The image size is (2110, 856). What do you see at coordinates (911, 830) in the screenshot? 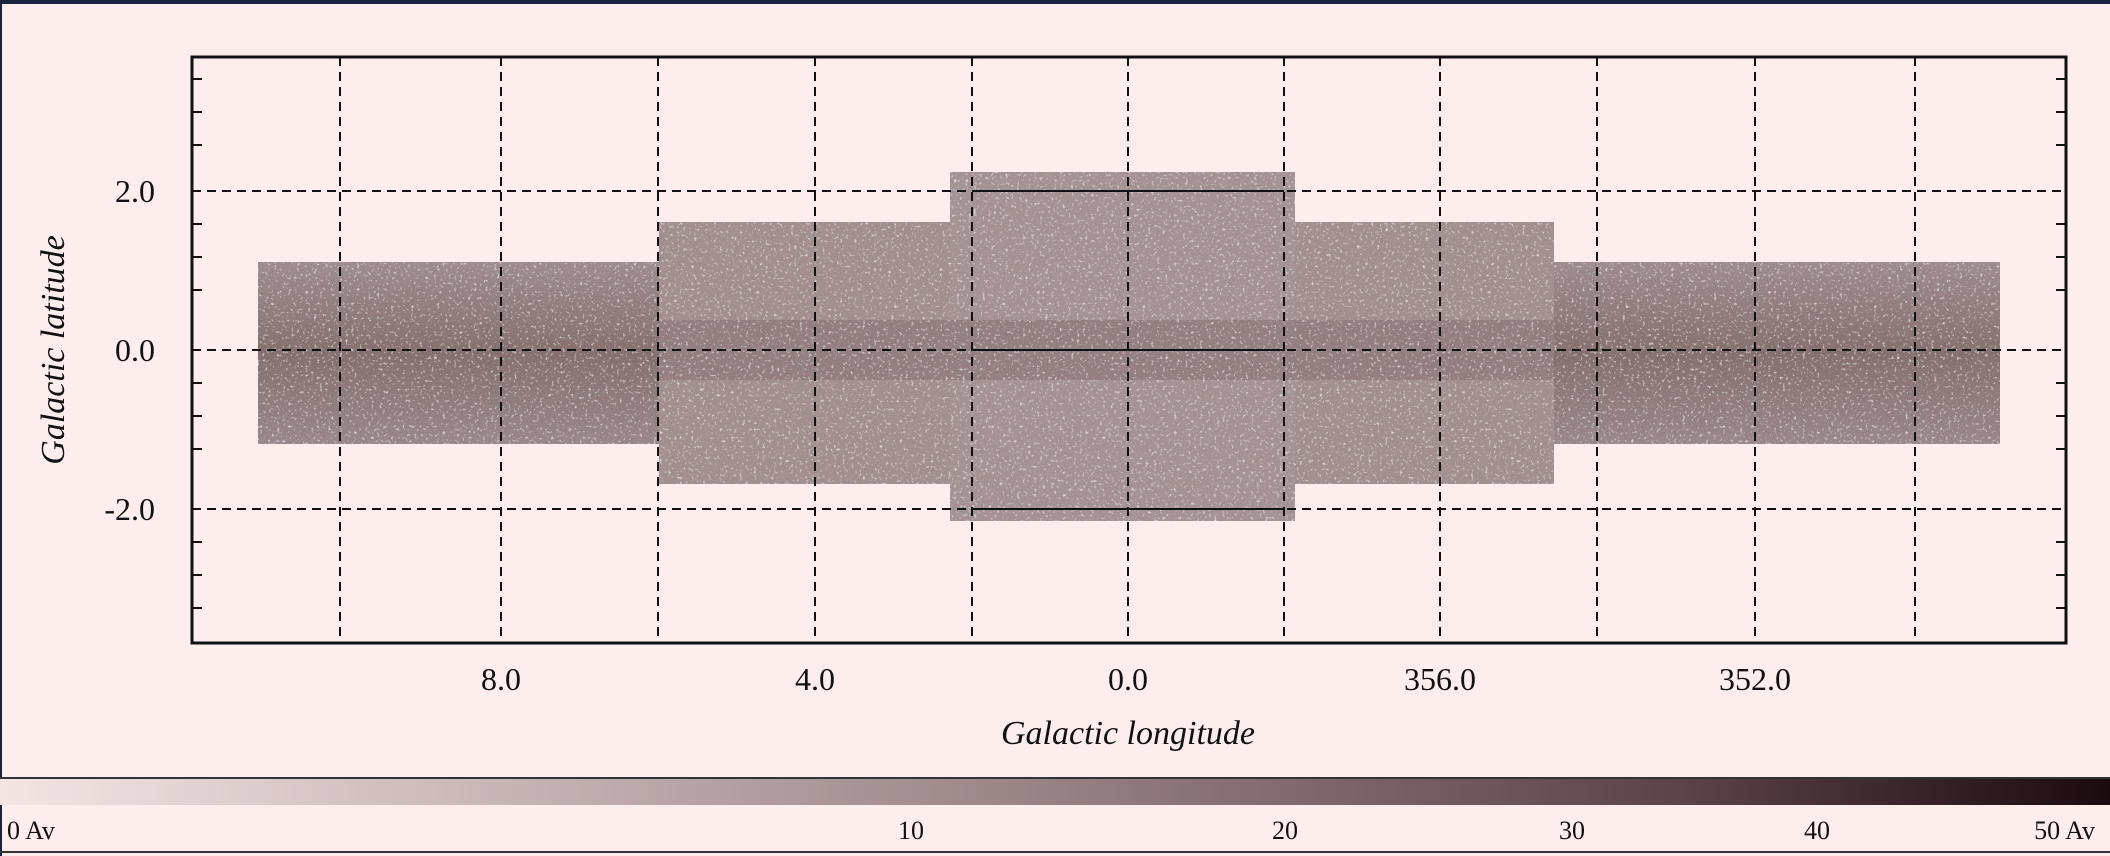
I see `colorbar-label: 10` at bounding box center [911, 830].